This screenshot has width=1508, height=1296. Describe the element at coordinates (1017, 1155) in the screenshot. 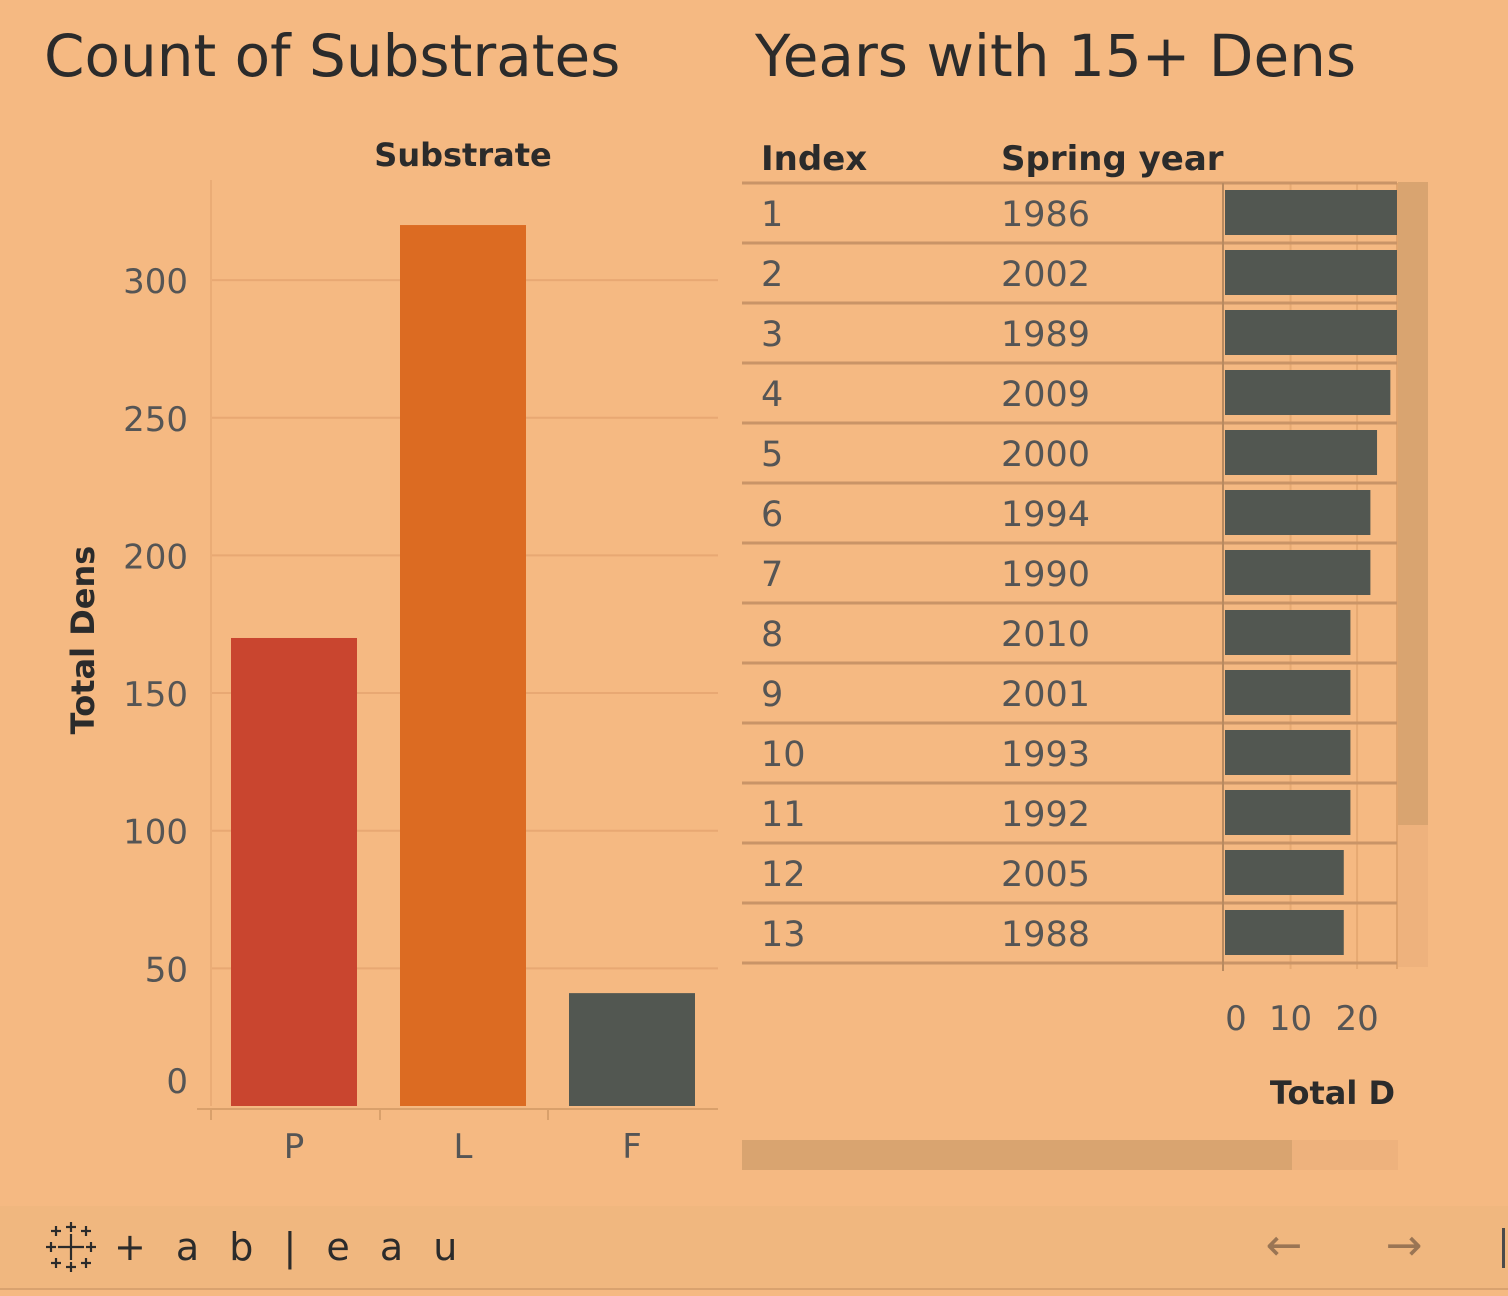

I see `horizontal-scrollbar-thumb` at that location.